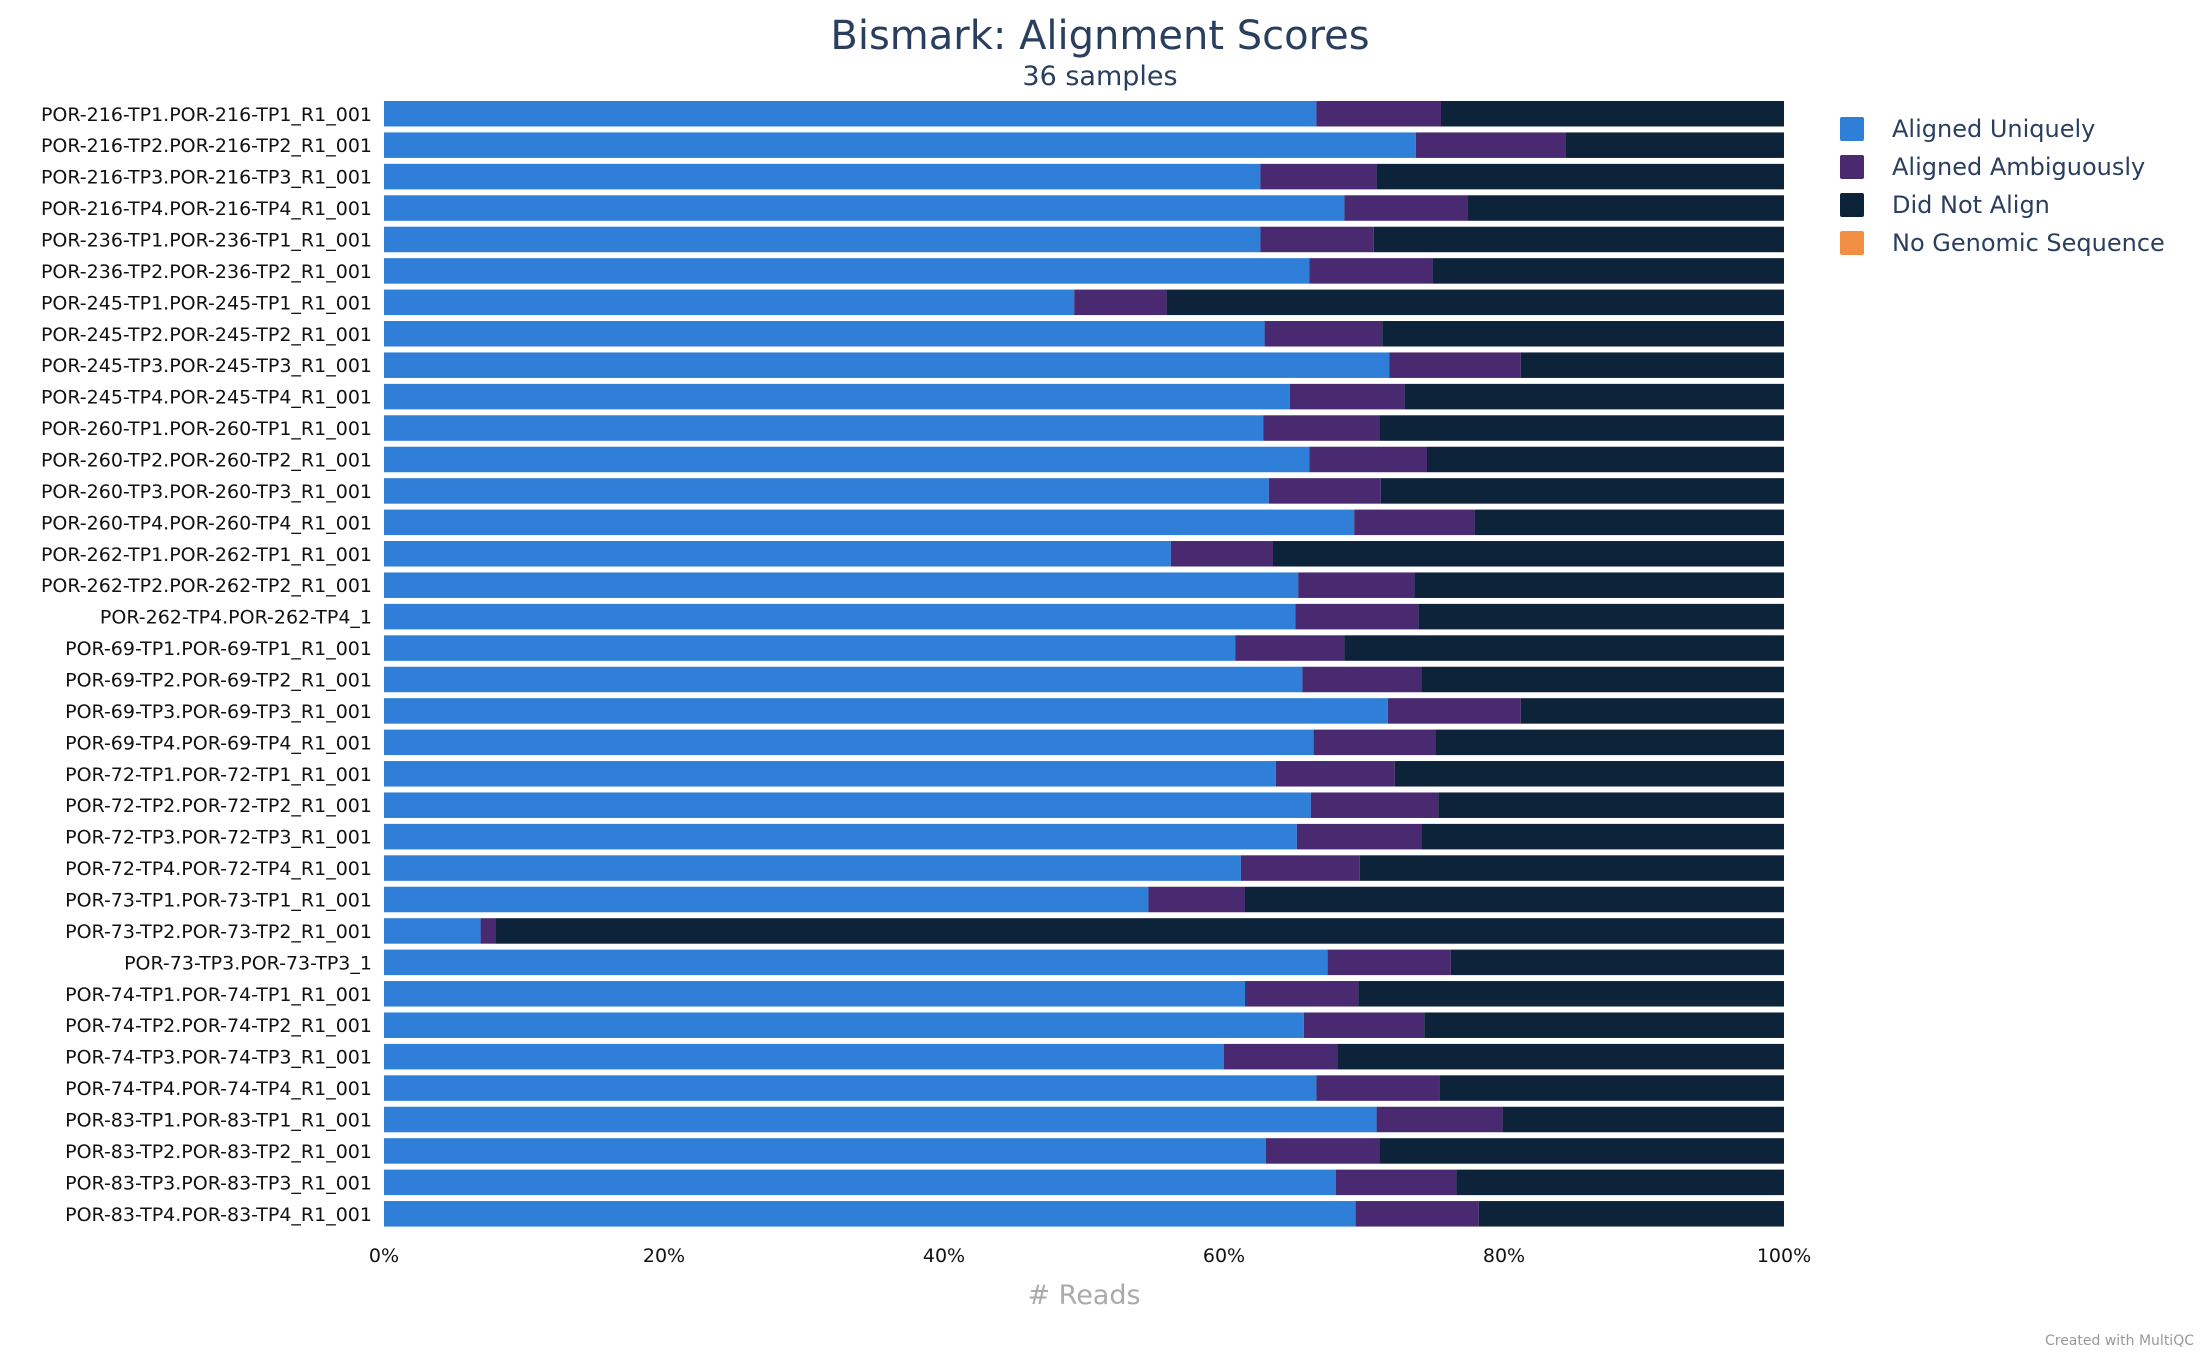  What do you see at coordinates (1945, 205) in the screenshot?
I see `legend-item-did-not-align: Did Not Align` at bounding box center [1945, 205].